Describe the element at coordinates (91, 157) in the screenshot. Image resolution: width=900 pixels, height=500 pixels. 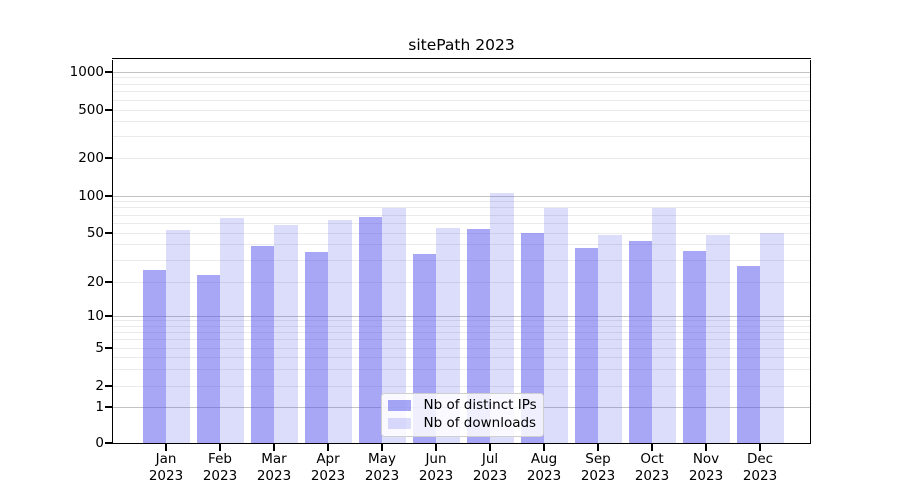
I see `y-tick-label-200: 200` at that location.